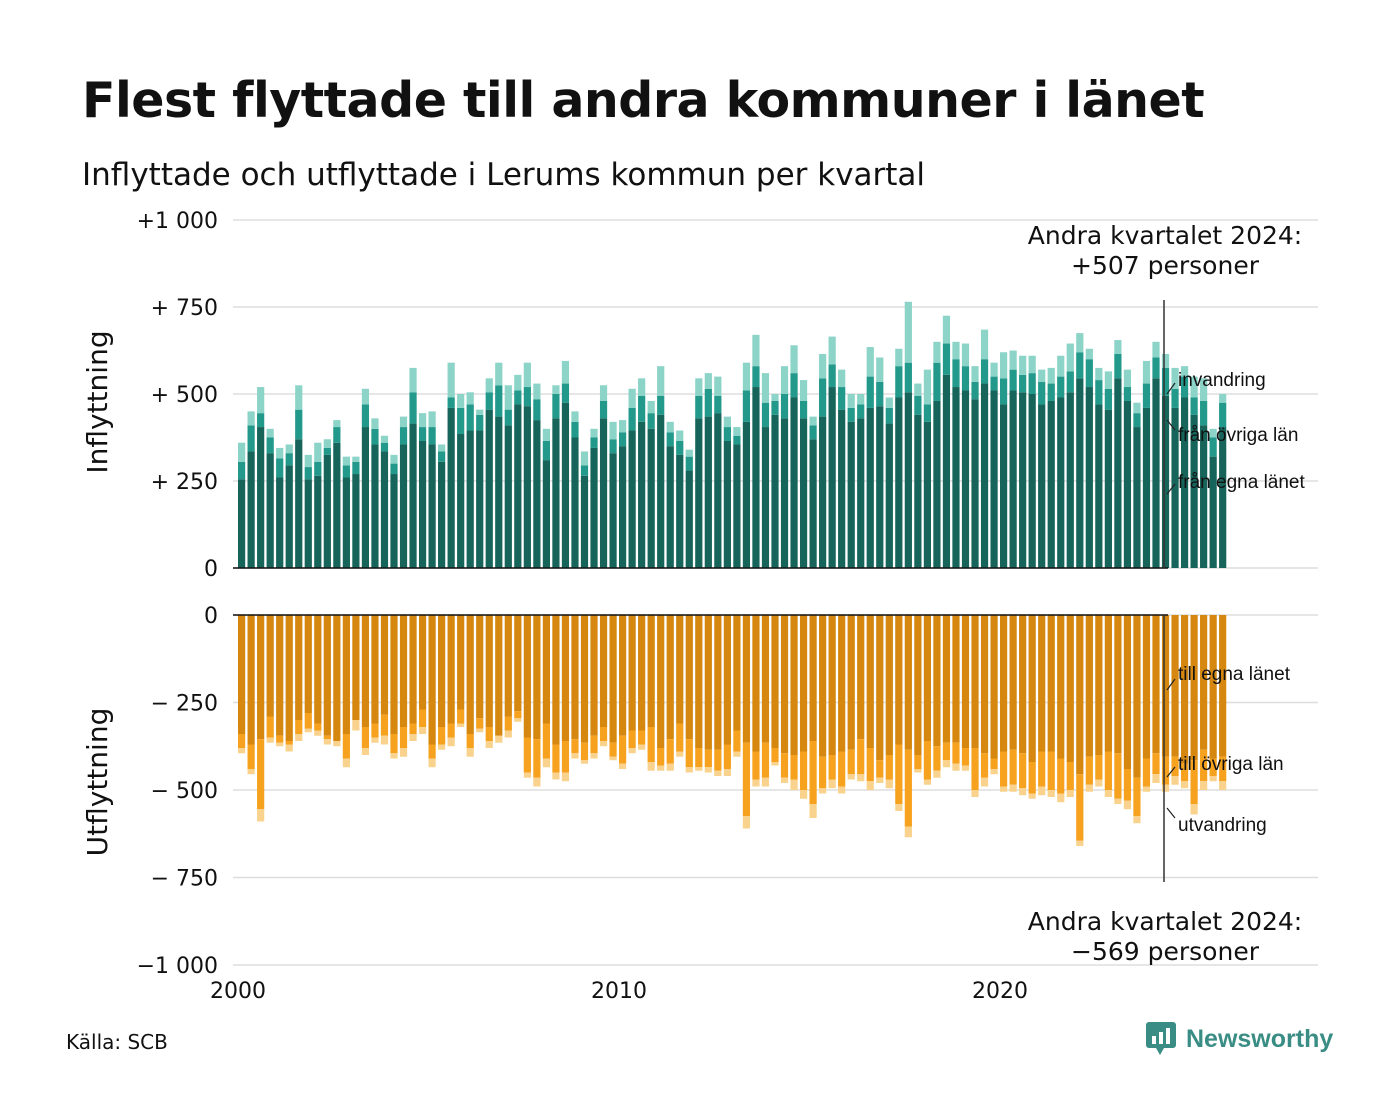 This screenshot has width=1400, height=1120. What do you see at coordinates (184, 879) in the screenshot?
I see `ytick-label-bottom: − 750` at bounding box center [184, 879].